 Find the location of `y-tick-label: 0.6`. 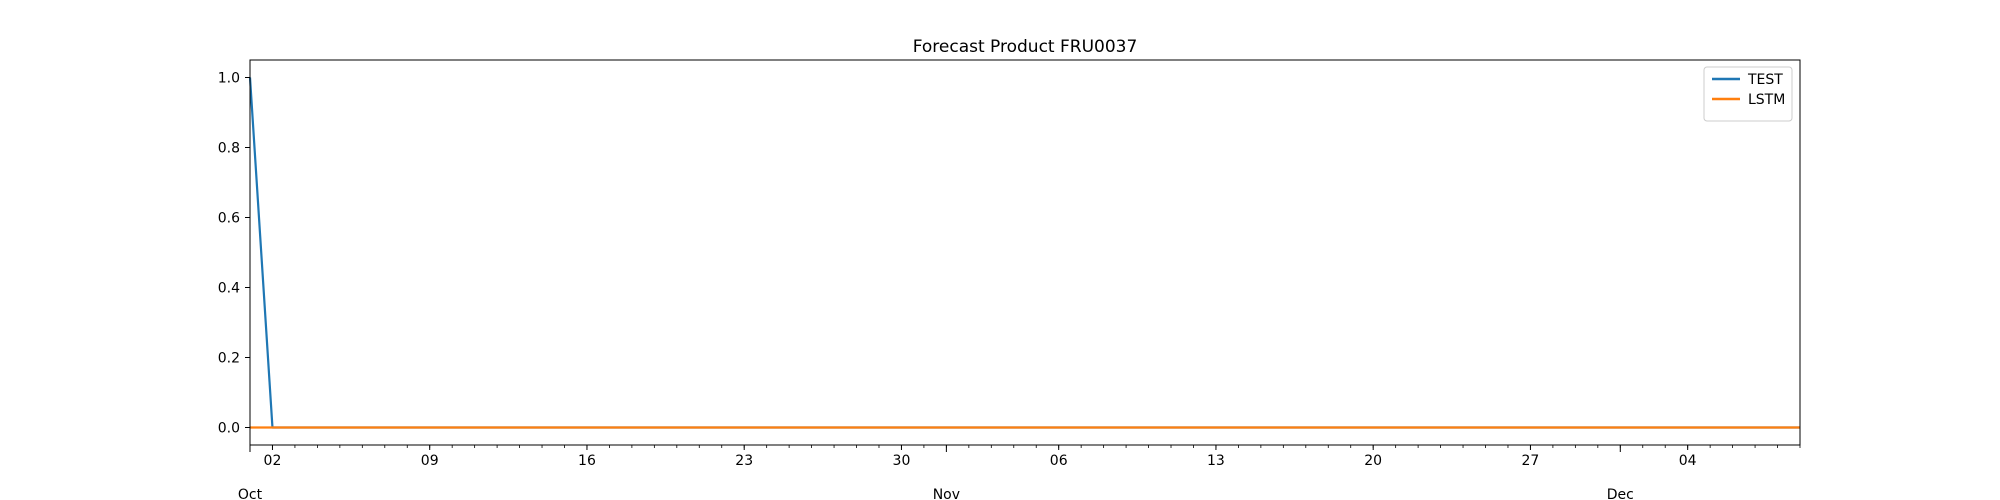

y-tick-label: 0.6 is located at coordinates (229, 219).